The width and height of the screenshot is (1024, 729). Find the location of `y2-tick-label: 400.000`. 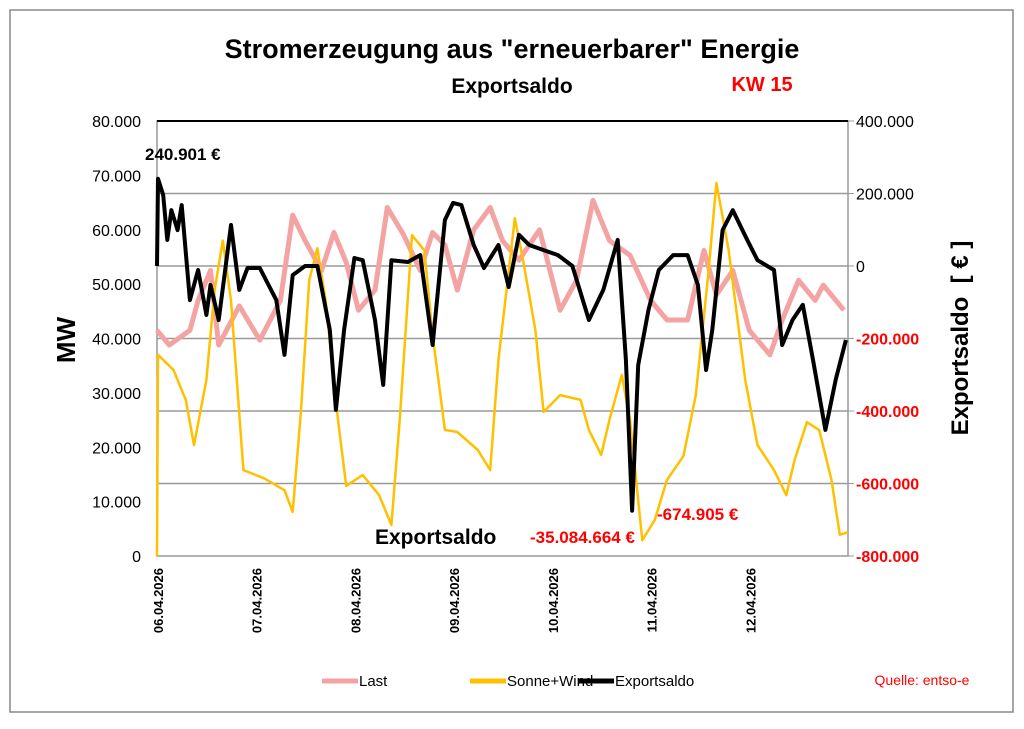

y2-tick-label: 400.000 is located at coordinates (885, 122).